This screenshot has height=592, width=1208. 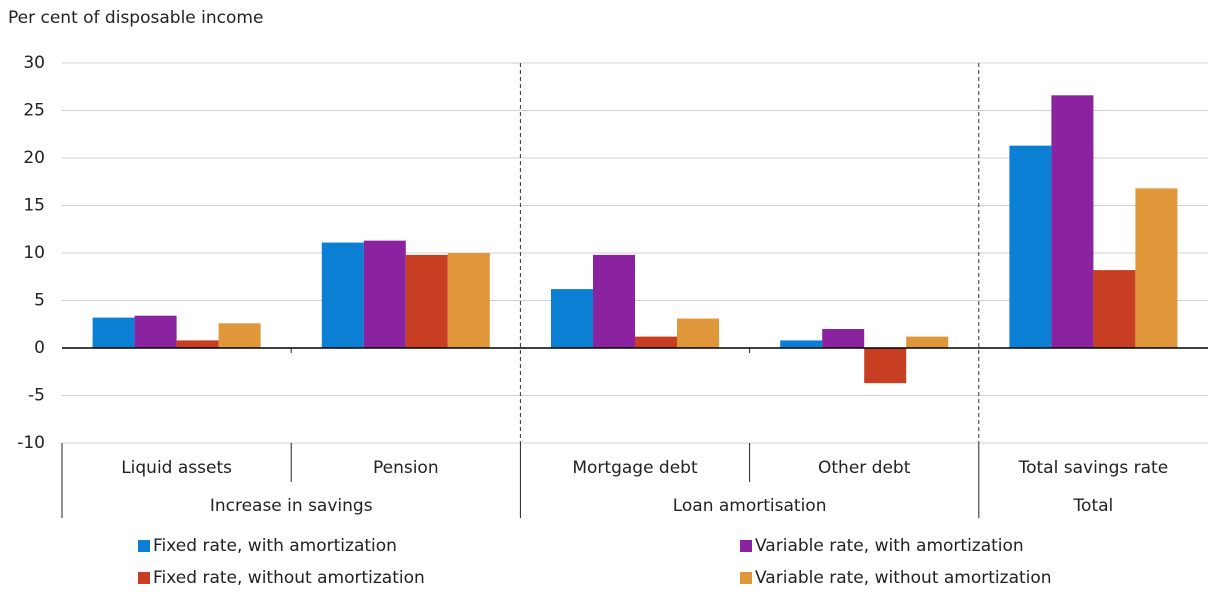 I want to click on y-axis-label: Per cent of disposable income, so click(x=135, y=18).